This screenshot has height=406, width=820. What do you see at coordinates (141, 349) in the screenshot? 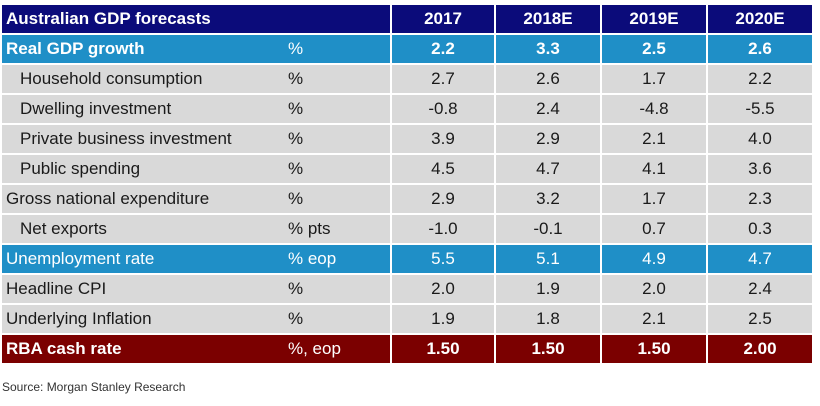
I see `row-label: RBA cash rate` at bounding box center [141, 349].